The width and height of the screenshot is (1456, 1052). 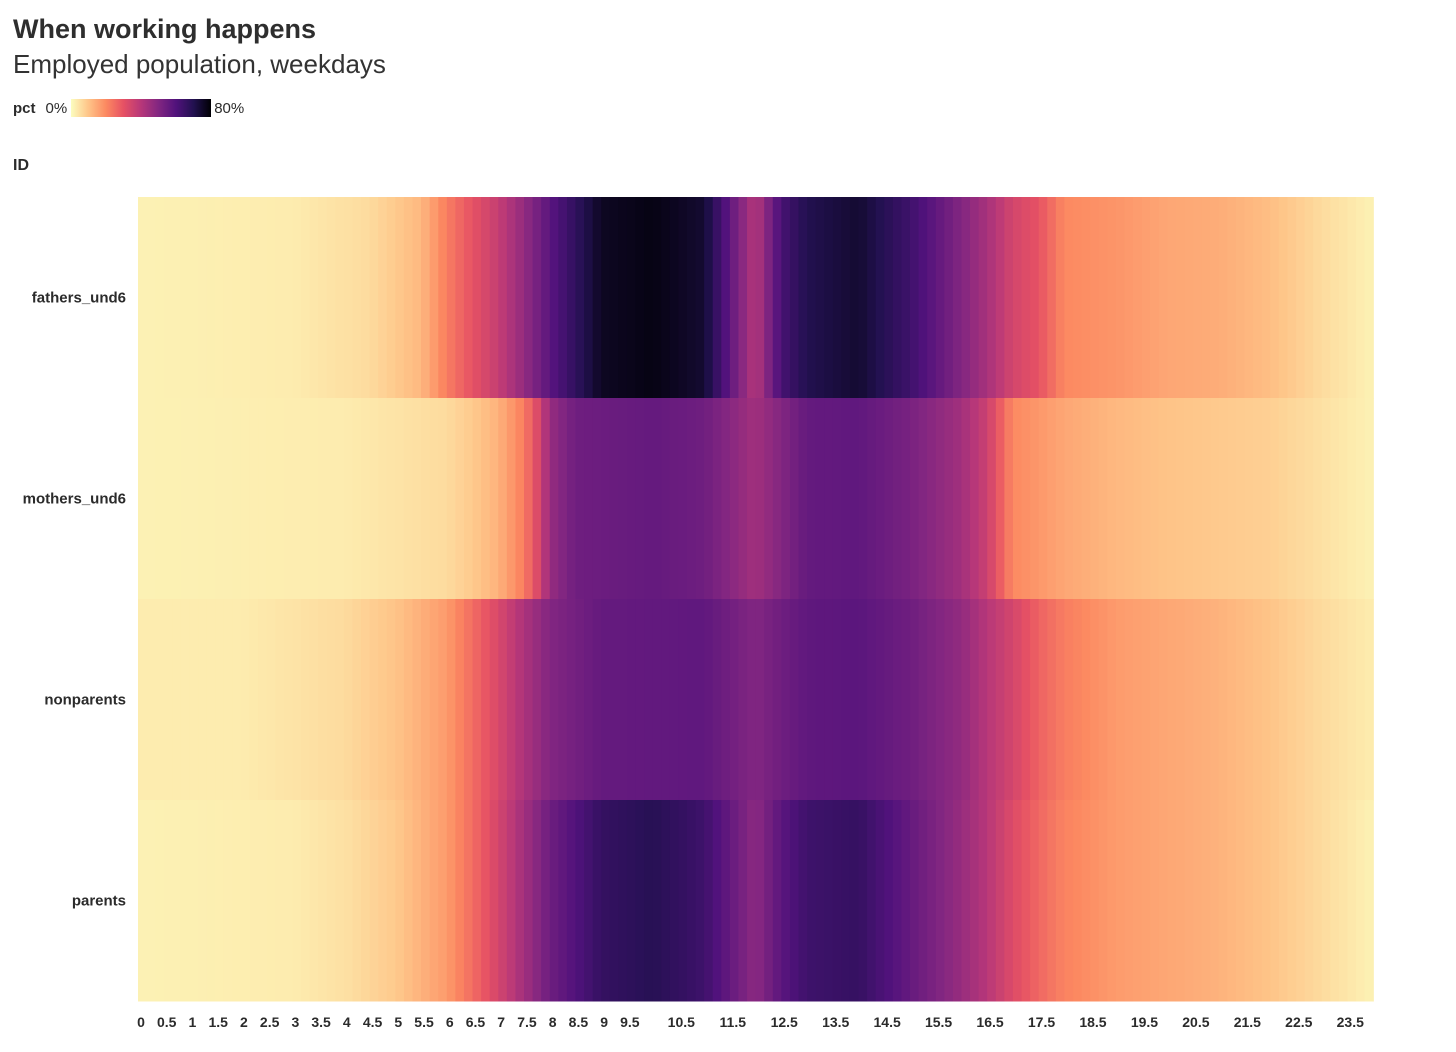 What do you see at coordinates (270, 1022) in the screenshot?
I see `x-tick-label: 2.5` at bounding box center [270, 1022].